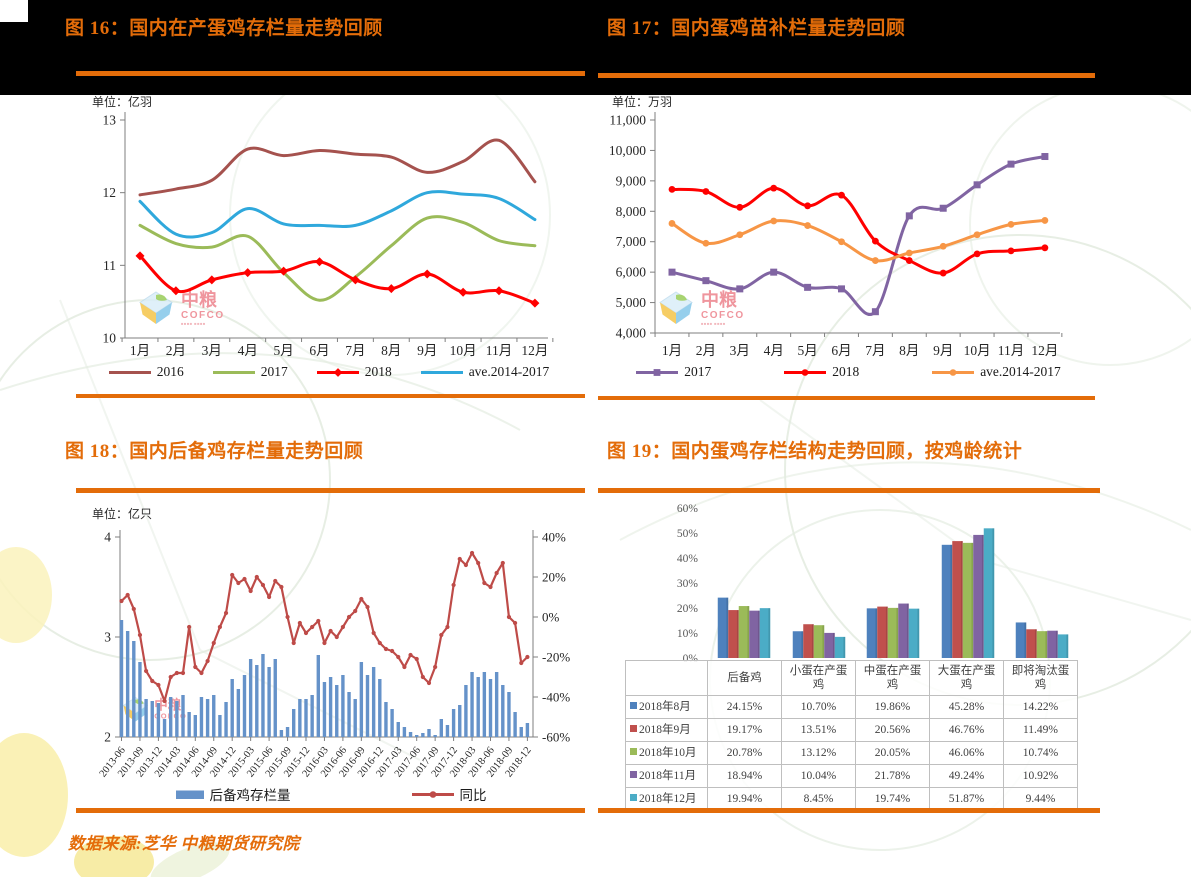  Describe the element at coordinates (673, 372) in the screenshot. I see `legend-item: 2017` at that location.